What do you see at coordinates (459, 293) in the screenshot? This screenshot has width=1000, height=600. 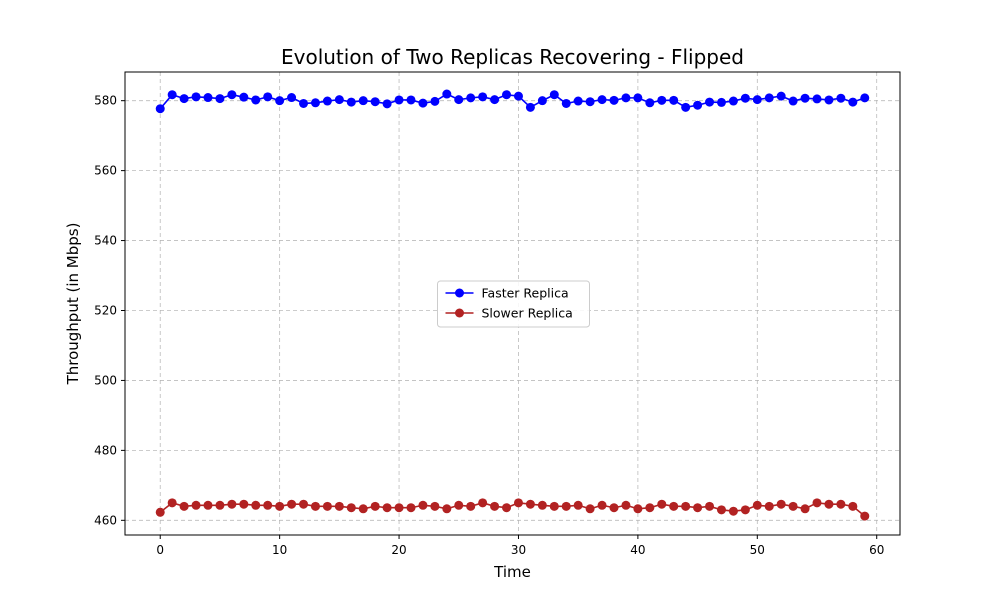 I see `legend-swatch-marker` at bounding box center [459, 293].